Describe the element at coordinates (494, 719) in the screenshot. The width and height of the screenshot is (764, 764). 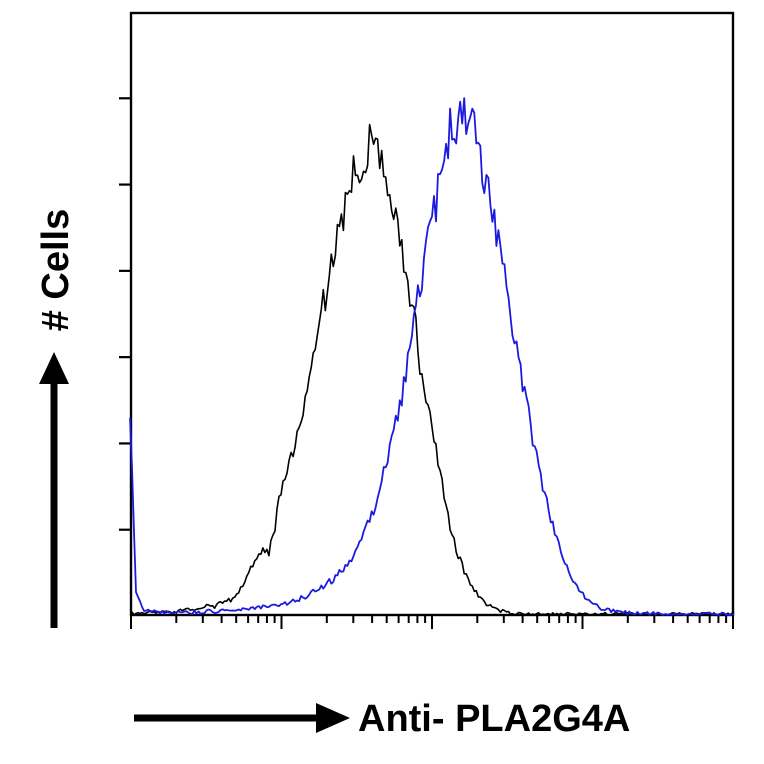
I see `x-axis-label: Anti- PLA2G4A` at that location.